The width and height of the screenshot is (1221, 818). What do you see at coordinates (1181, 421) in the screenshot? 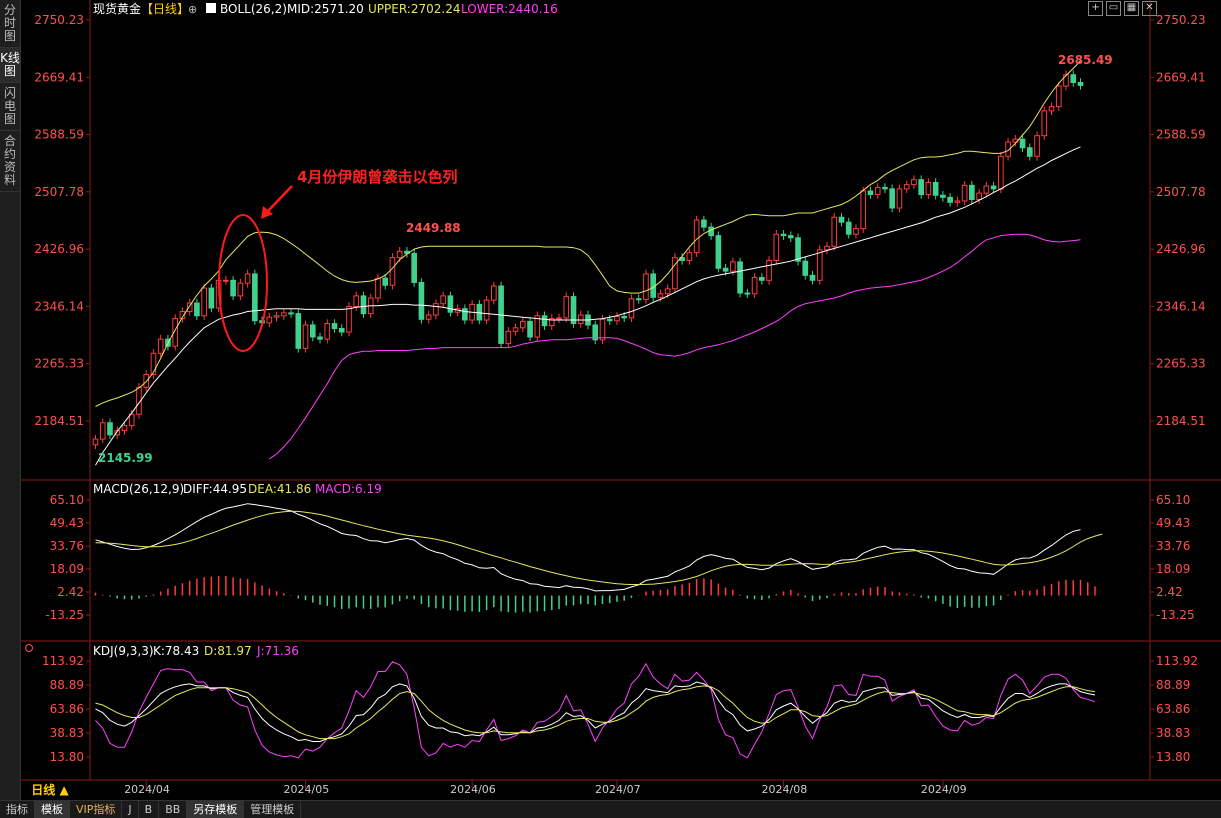
I see `price-axis-tick-label: 2184.51` at bounding box center [1181, 421].